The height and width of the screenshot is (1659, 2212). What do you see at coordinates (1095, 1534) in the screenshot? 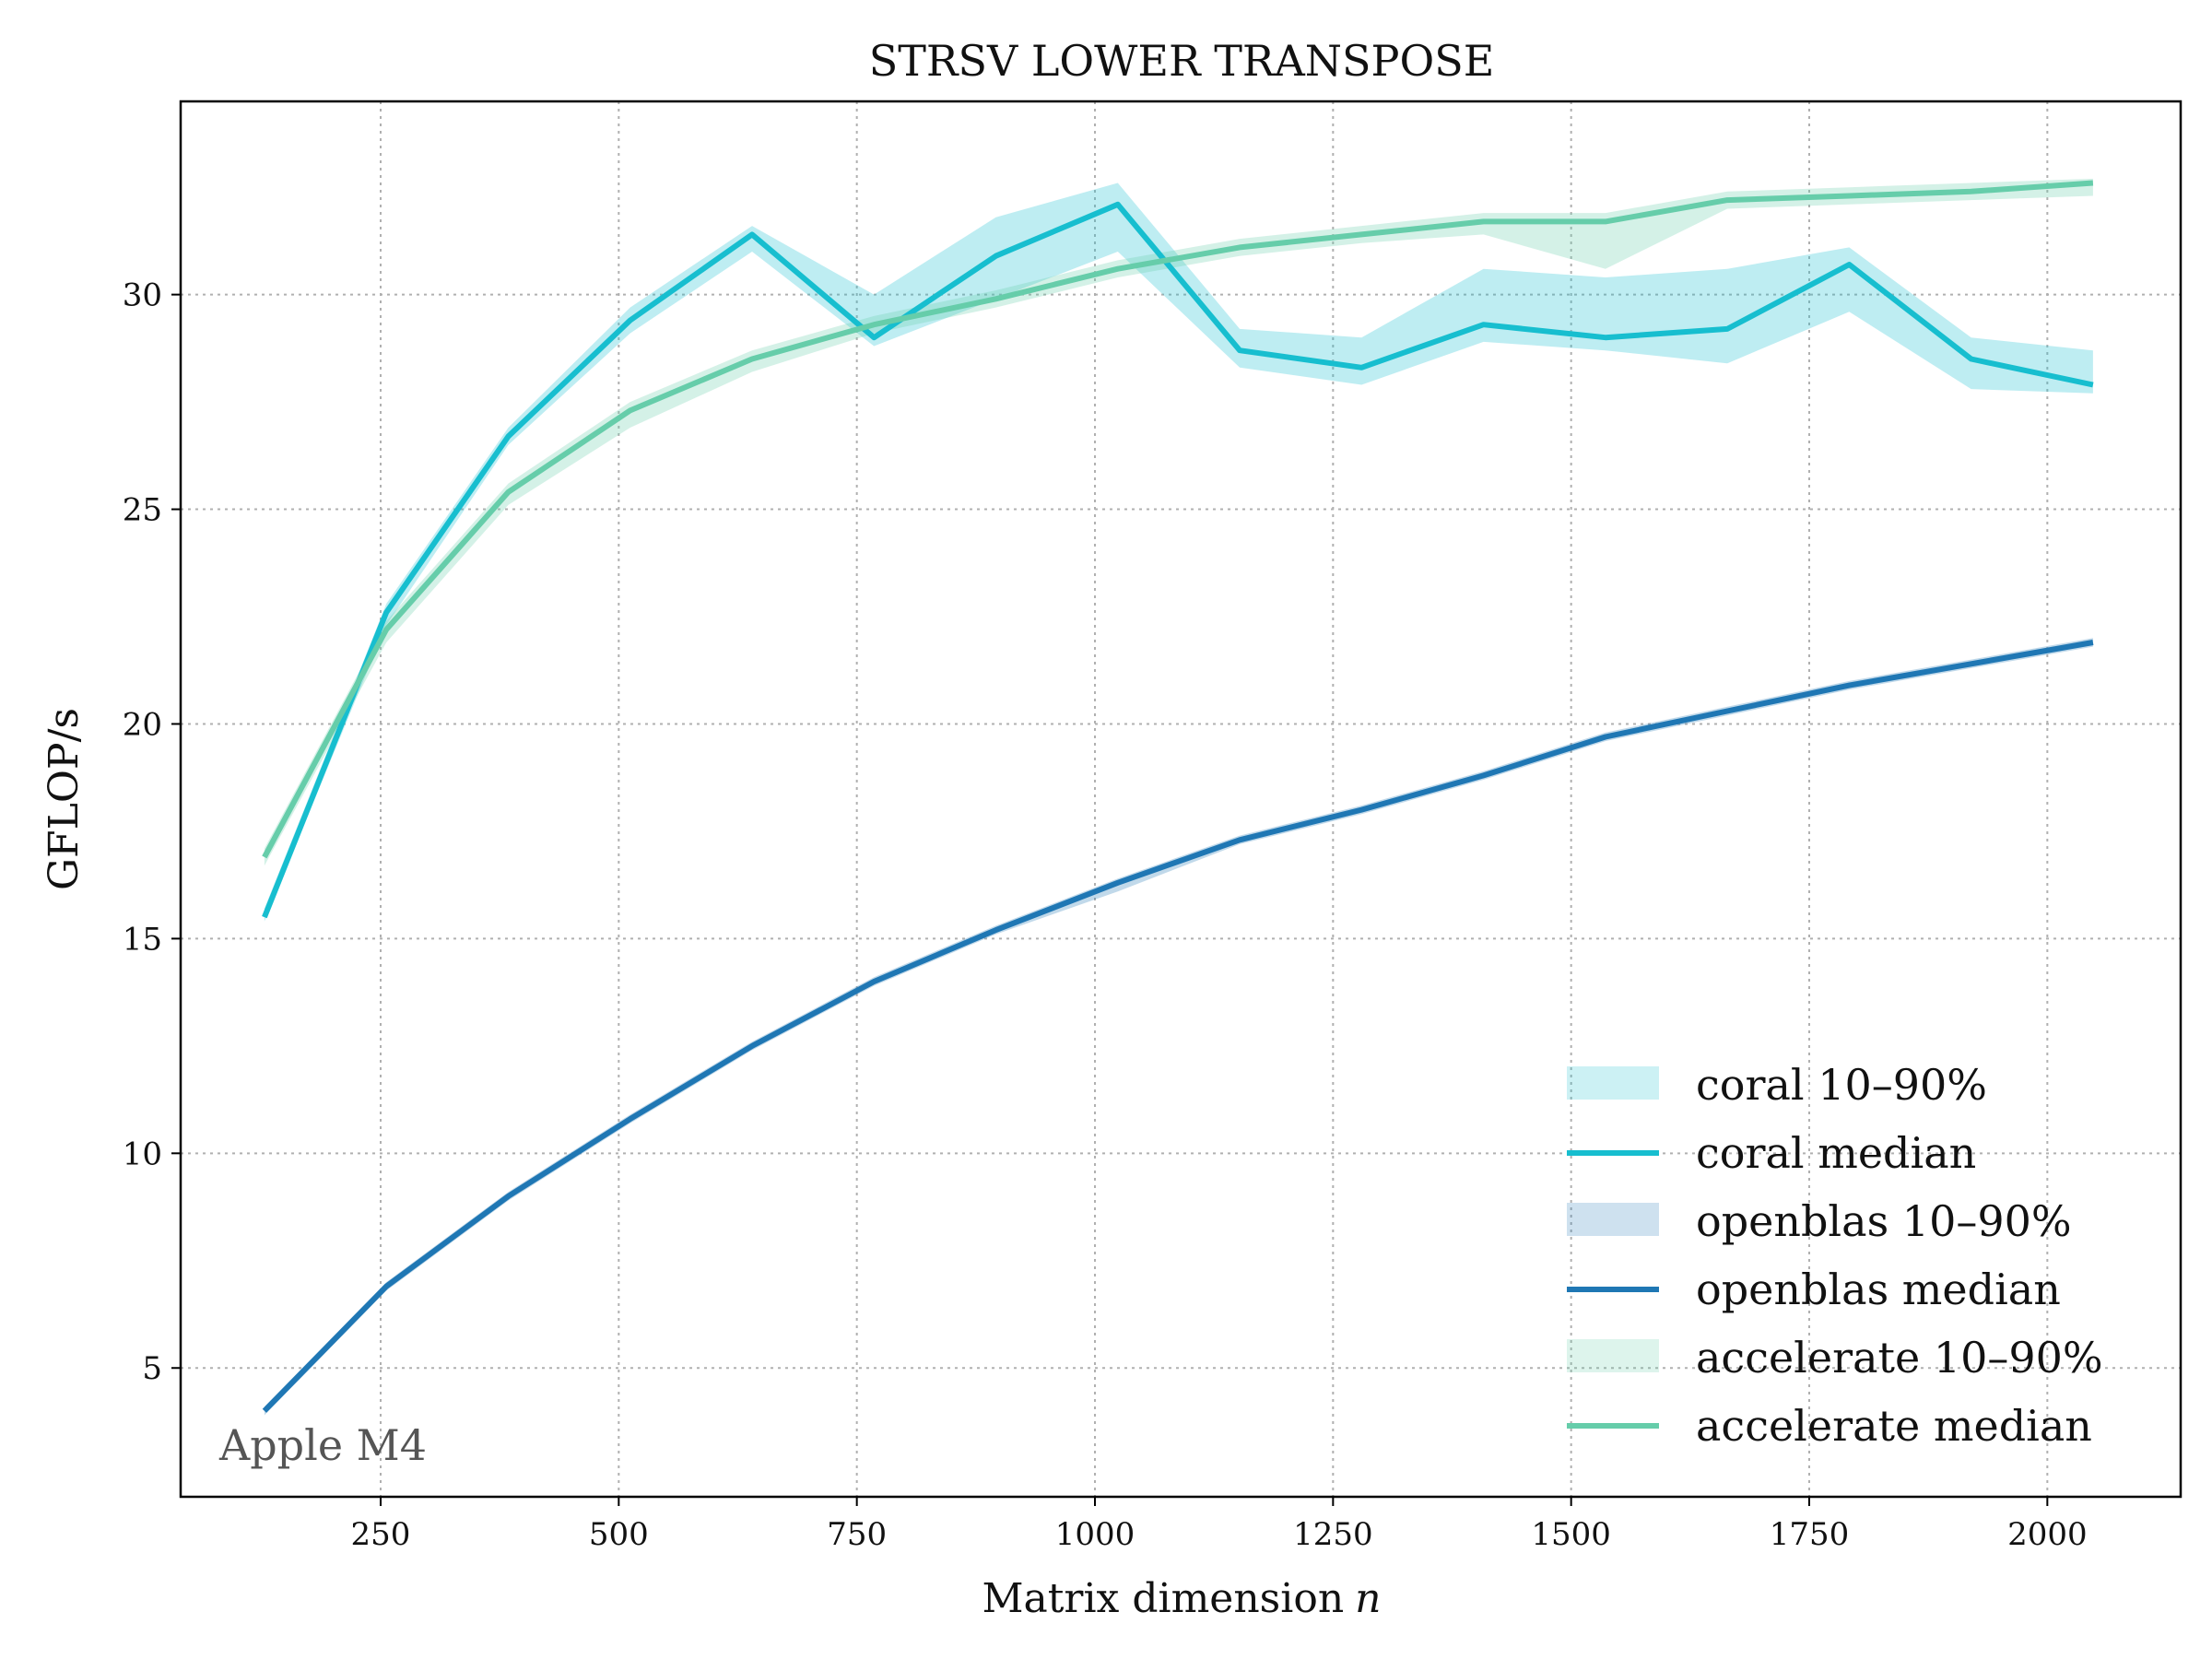
I see `x-tick-label: 1000` at bounding box center [1095, 1534].